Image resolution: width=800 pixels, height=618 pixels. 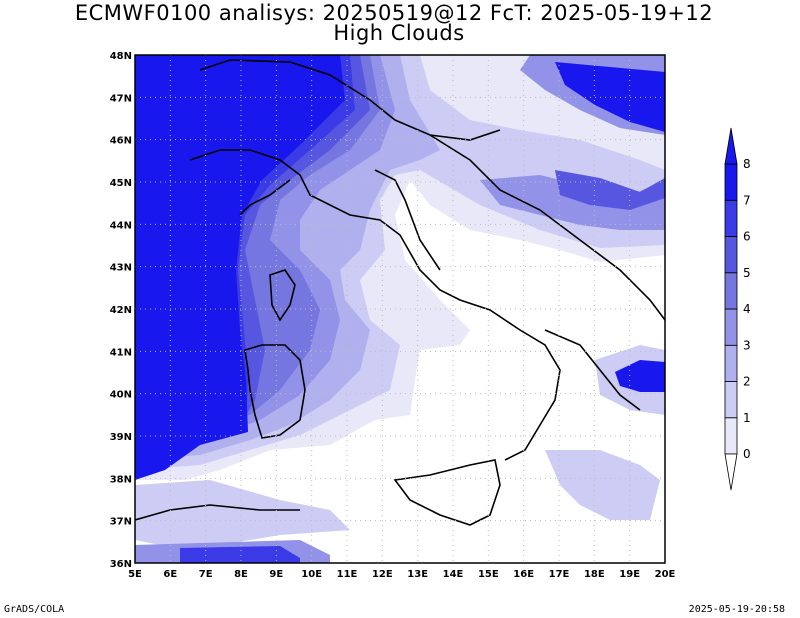 I want to click on cloud-patch-south, so click(x=602, y=485).